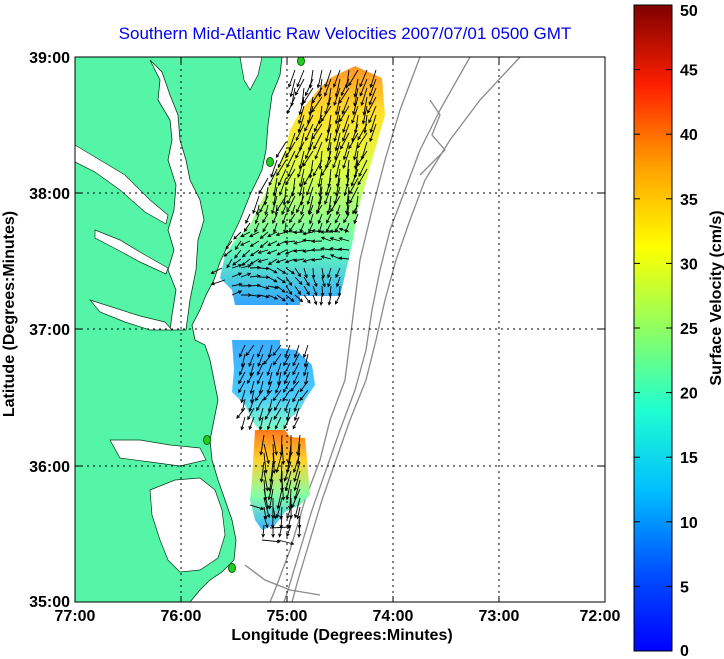 The image size is (724, 659). What do you see at coordinates (49, 330) in the screenshot?
I see `y-tick-label: 37:00` at bounding box center [49, 330].